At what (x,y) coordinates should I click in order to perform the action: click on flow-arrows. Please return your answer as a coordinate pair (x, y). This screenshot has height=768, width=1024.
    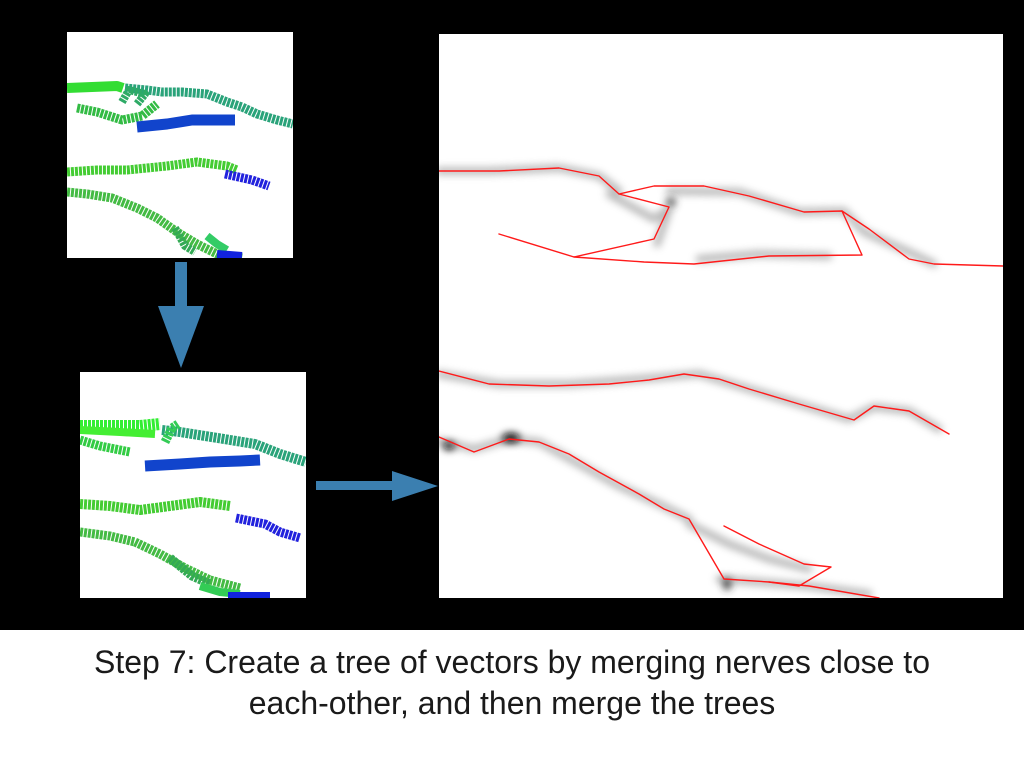
    Looking at the image, I should click on (298, 381).